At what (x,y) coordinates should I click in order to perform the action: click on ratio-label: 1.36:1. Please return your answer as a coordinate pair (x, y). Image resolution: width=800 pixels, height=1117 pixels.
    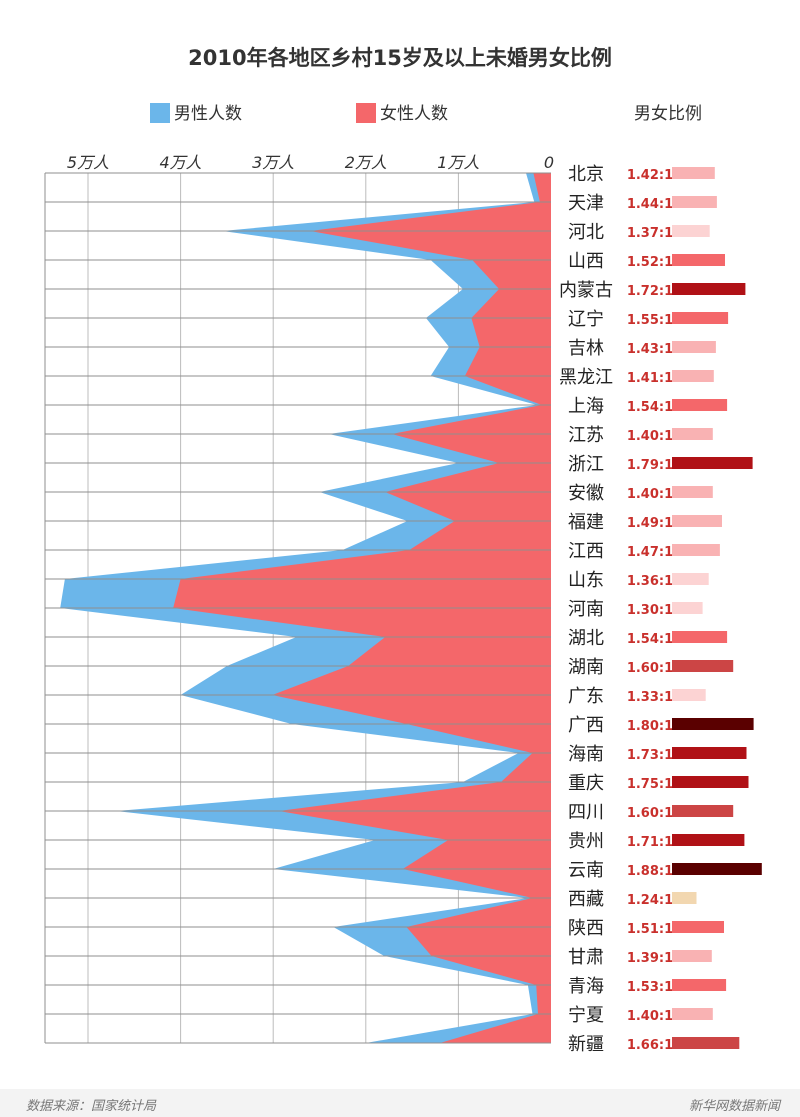
    Looking at the image, I should click on (650, 581).